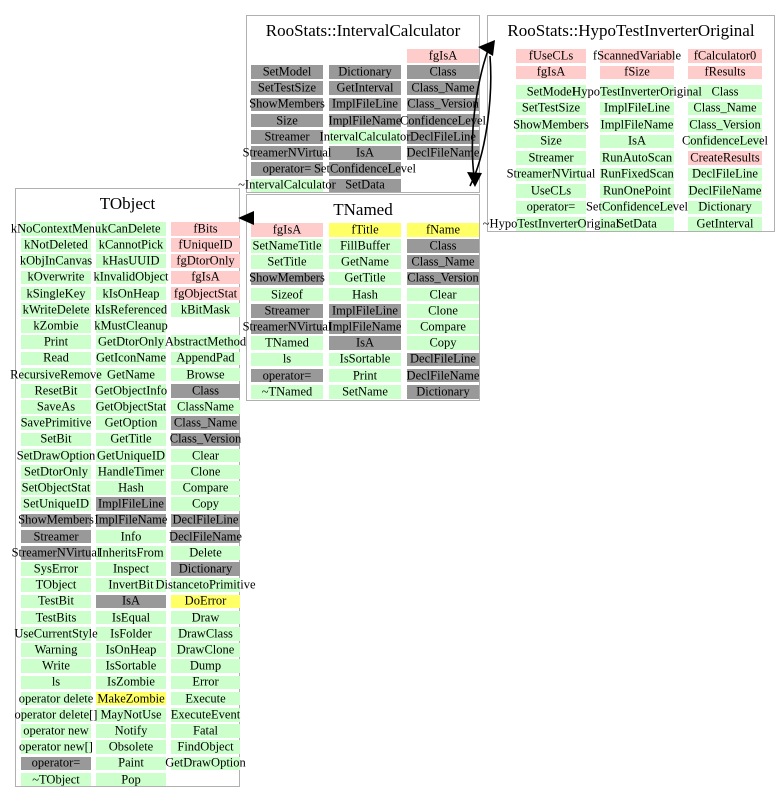  Describe the element at coordinates (205, 699) in the screenshot. I see `member-cell: Execute` at that location.